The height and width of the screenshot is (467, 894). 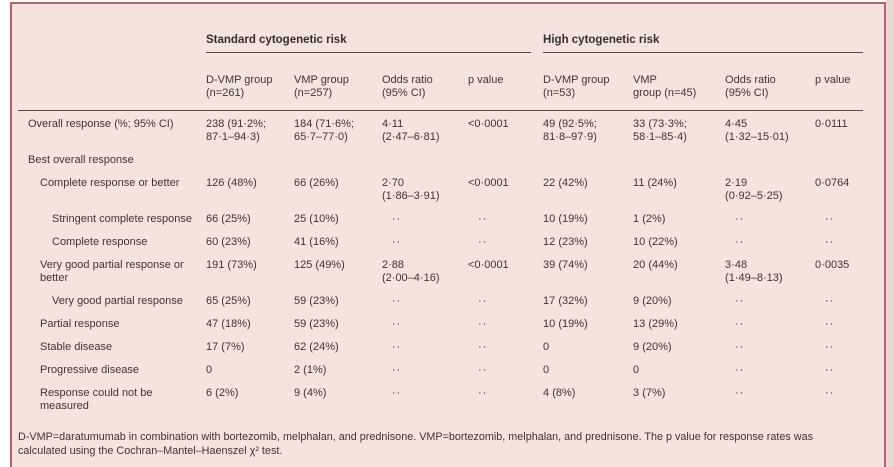 I want to click on column-header-vmp-standard: VMP group (n=257), so click(x=338, y=88).